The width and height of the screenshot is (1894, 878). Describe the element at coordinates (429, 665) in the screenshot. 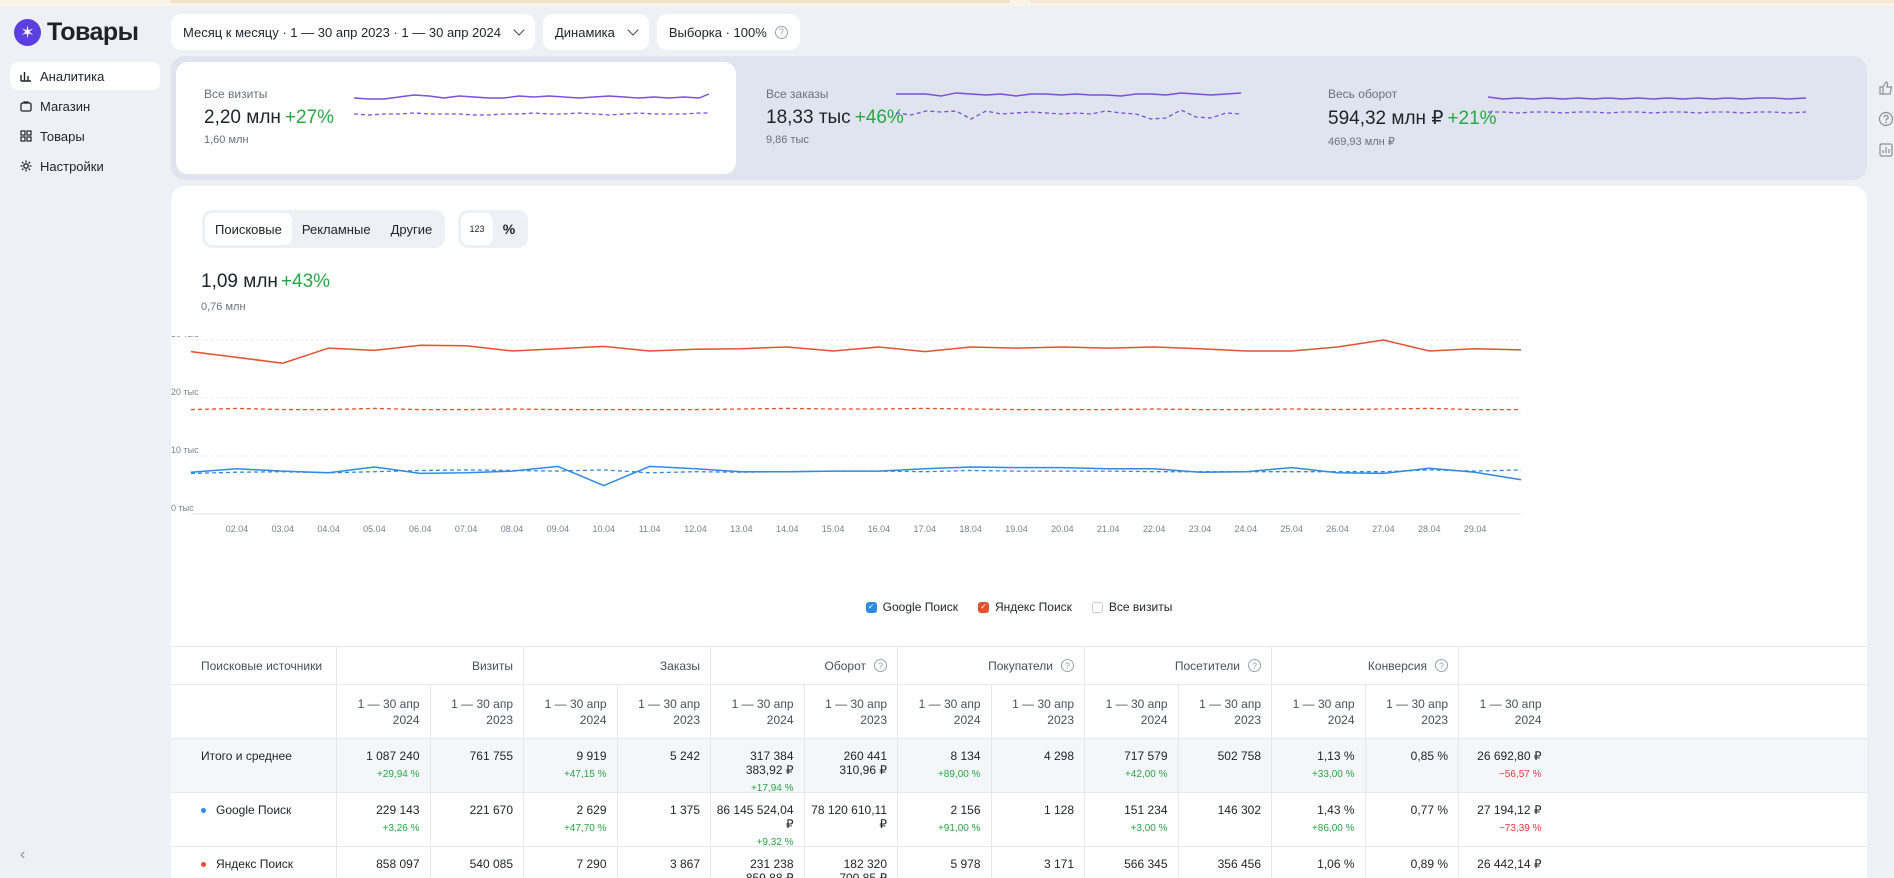

I see `table-group-header: Визиты` at that location.